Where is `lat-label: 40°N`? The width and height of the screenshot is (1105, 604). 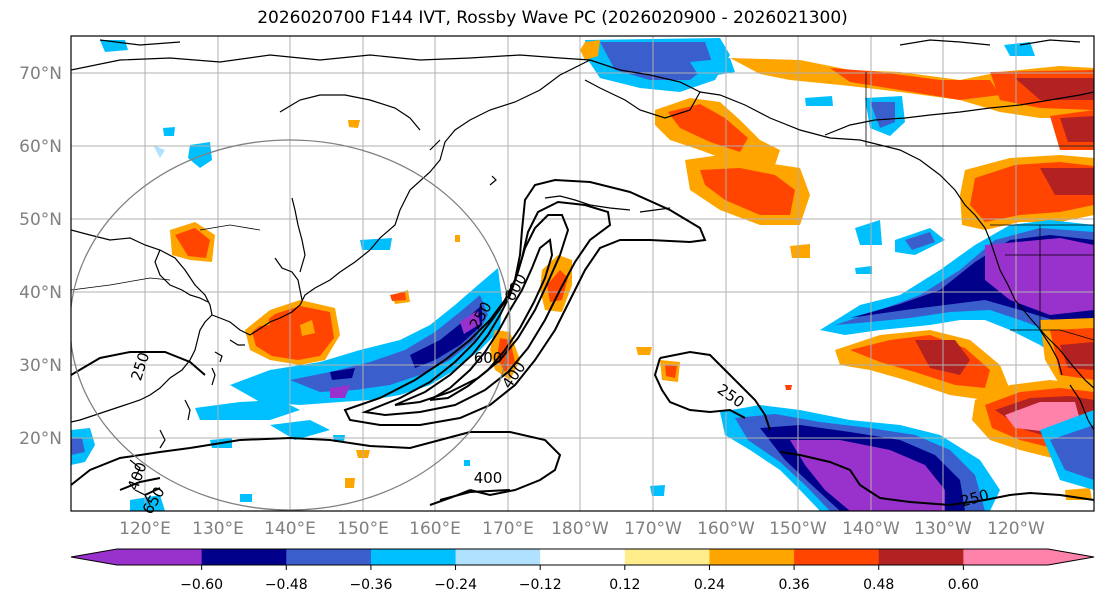
lat-label: 40°N is located at coordinates (40, 293).